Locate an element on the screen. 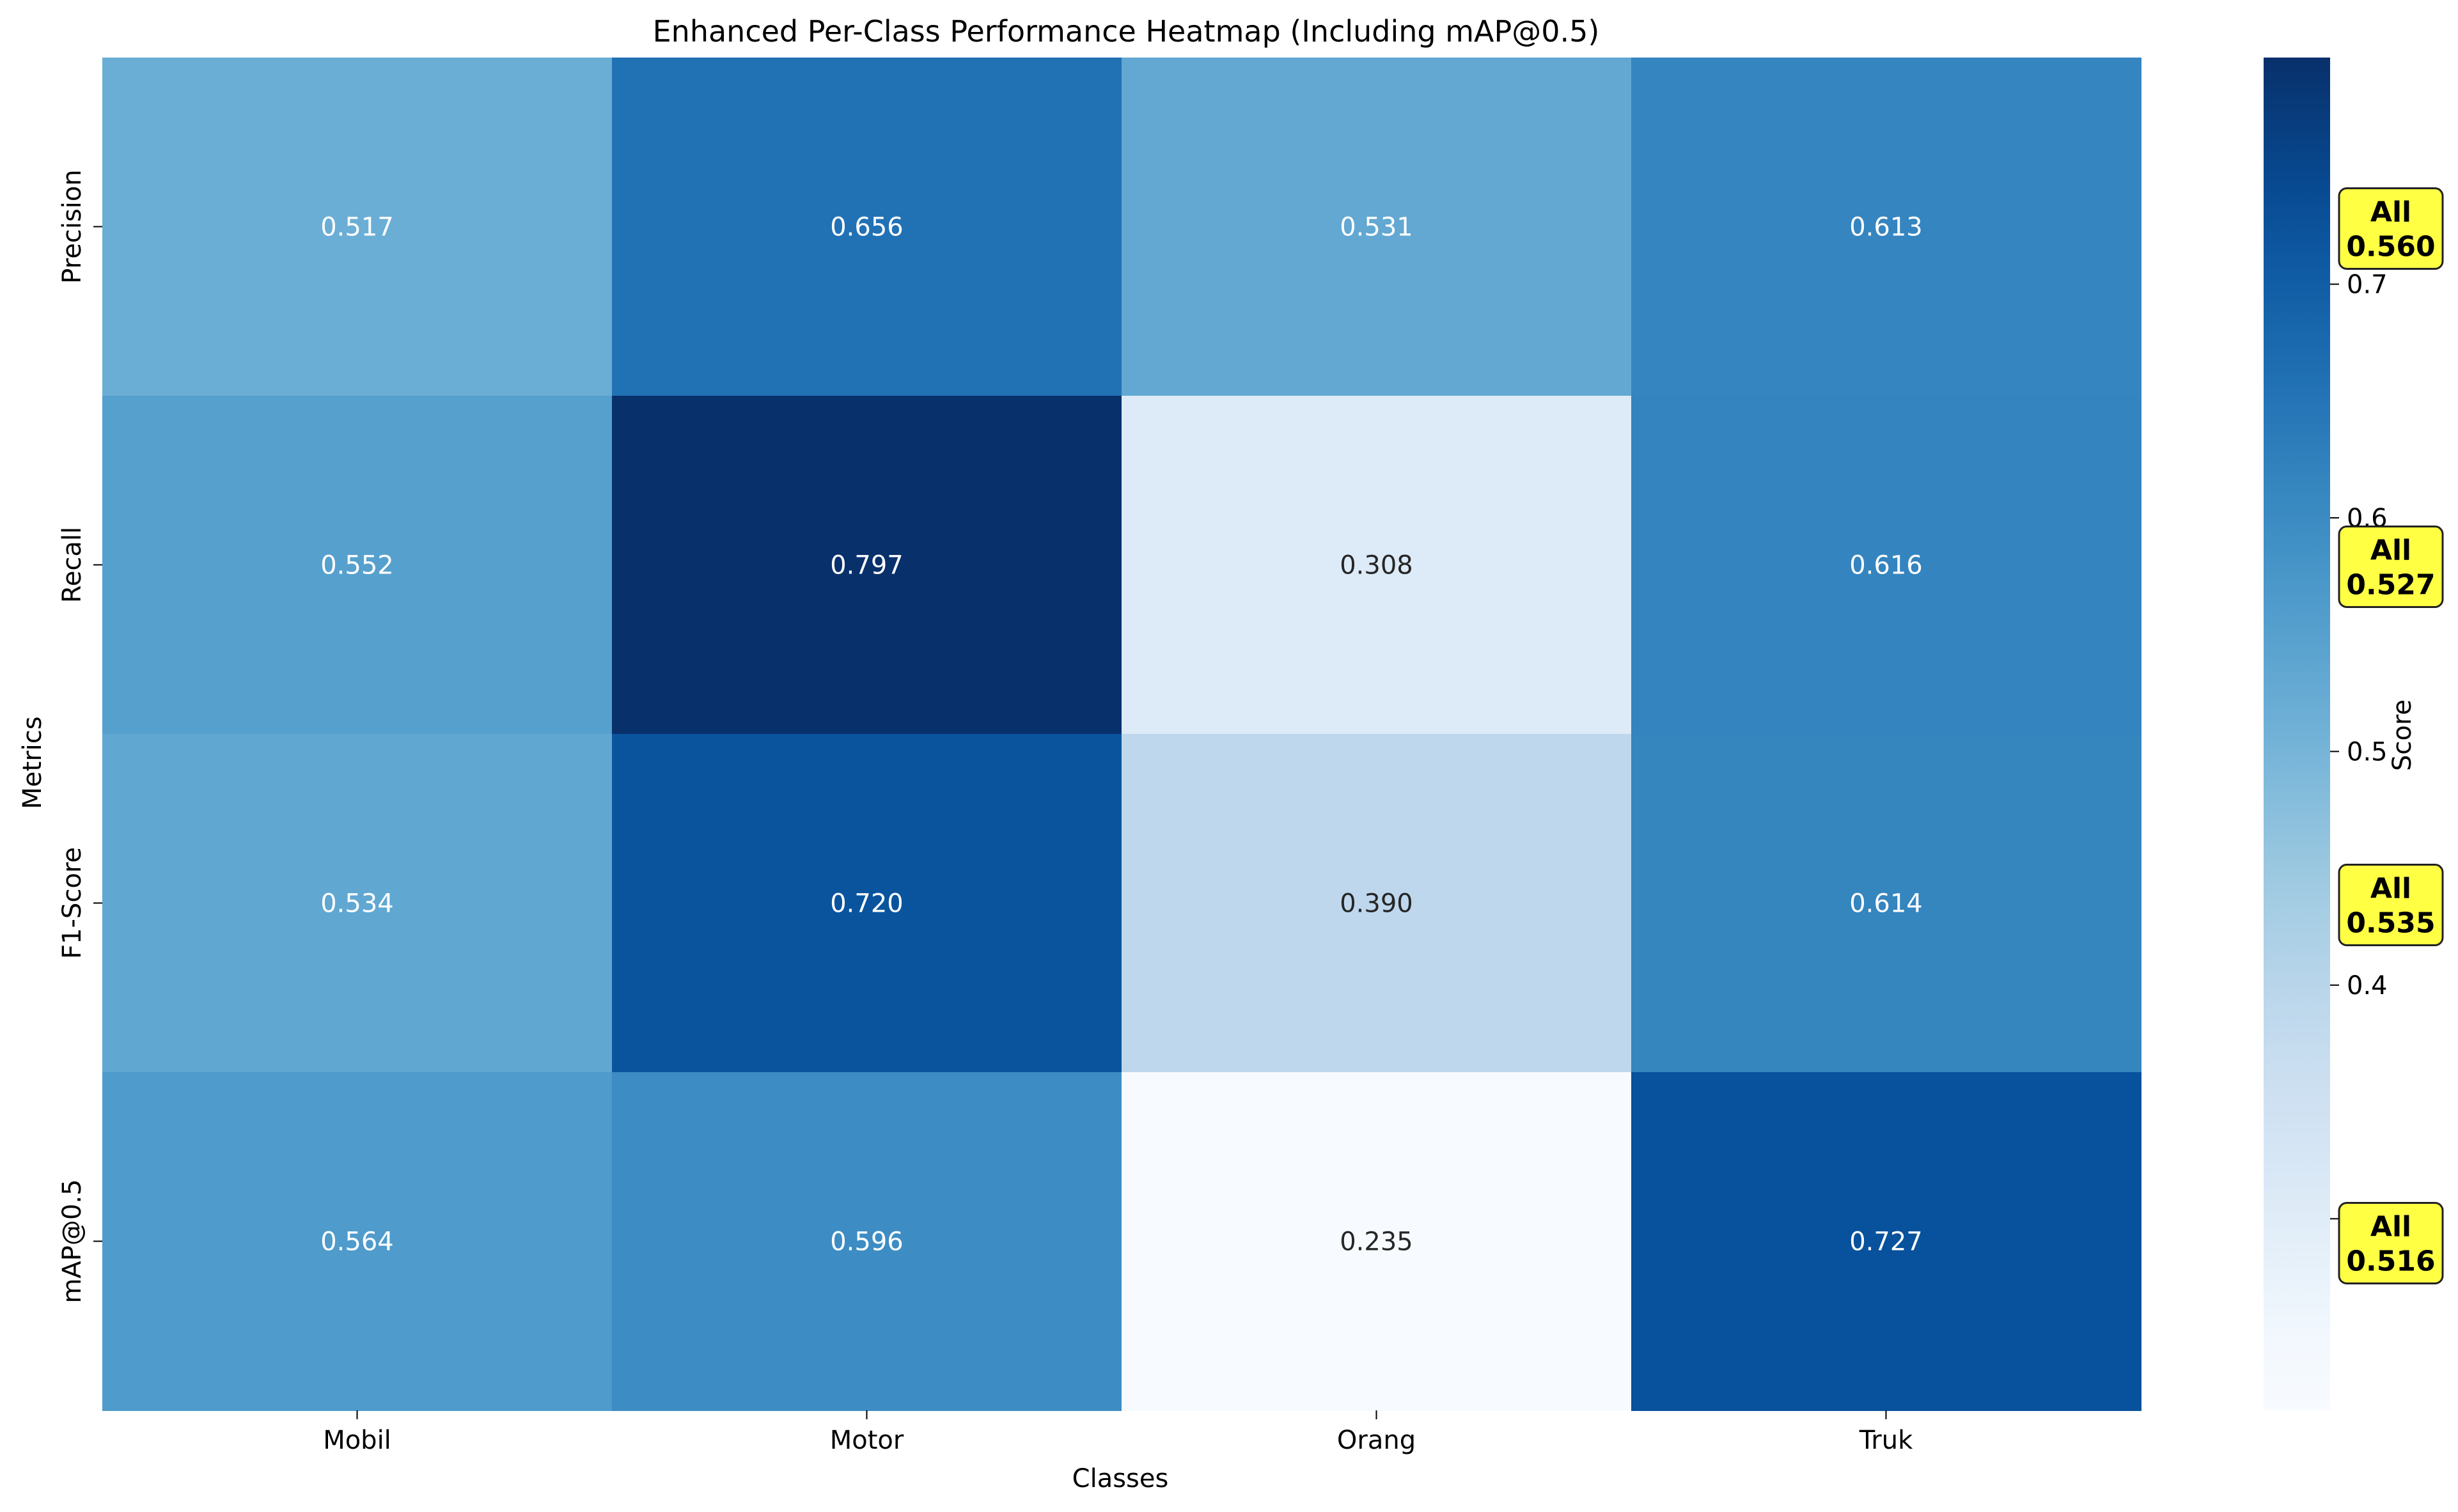 Image resolution: width=2458 pixels, height=1512 pixels. cell-value-label: 0.797 is located at coordinates (867, 566).